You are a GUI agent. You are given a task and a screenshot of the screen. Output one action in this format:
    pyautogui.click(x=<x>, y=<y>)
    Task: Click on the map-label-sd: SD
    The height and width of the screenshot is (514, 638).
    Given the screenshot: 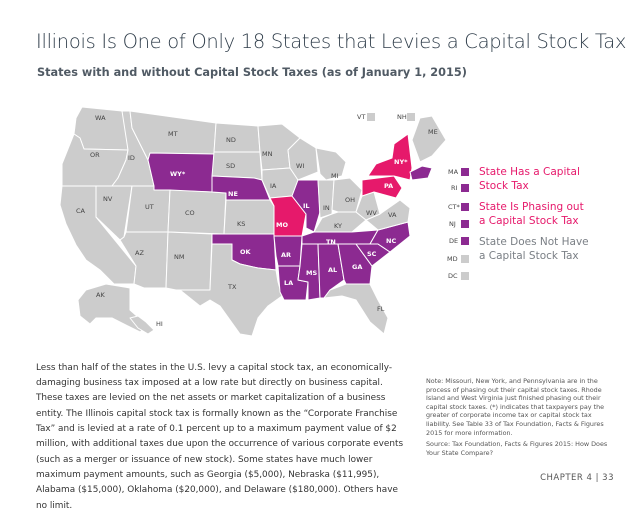 What is the action you would take?
    pyautogui.click(x=230, y=166)
    